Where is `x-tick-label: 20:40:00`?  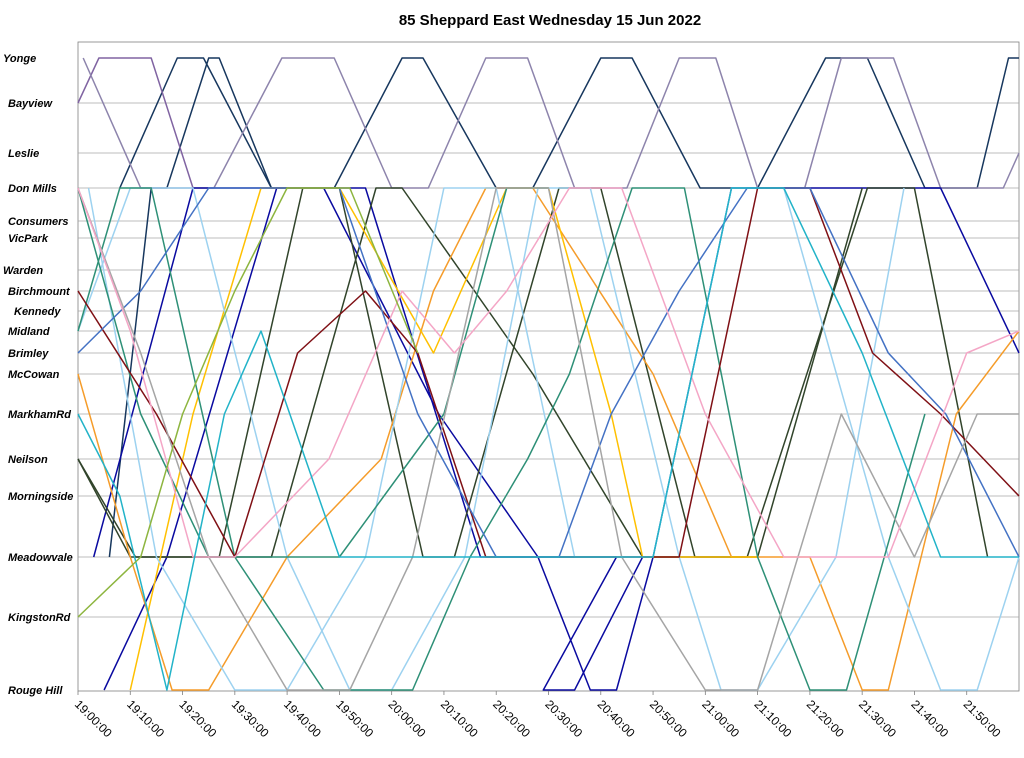
x-tick-label: 20:40:00 is located at coordinates (616, 718).